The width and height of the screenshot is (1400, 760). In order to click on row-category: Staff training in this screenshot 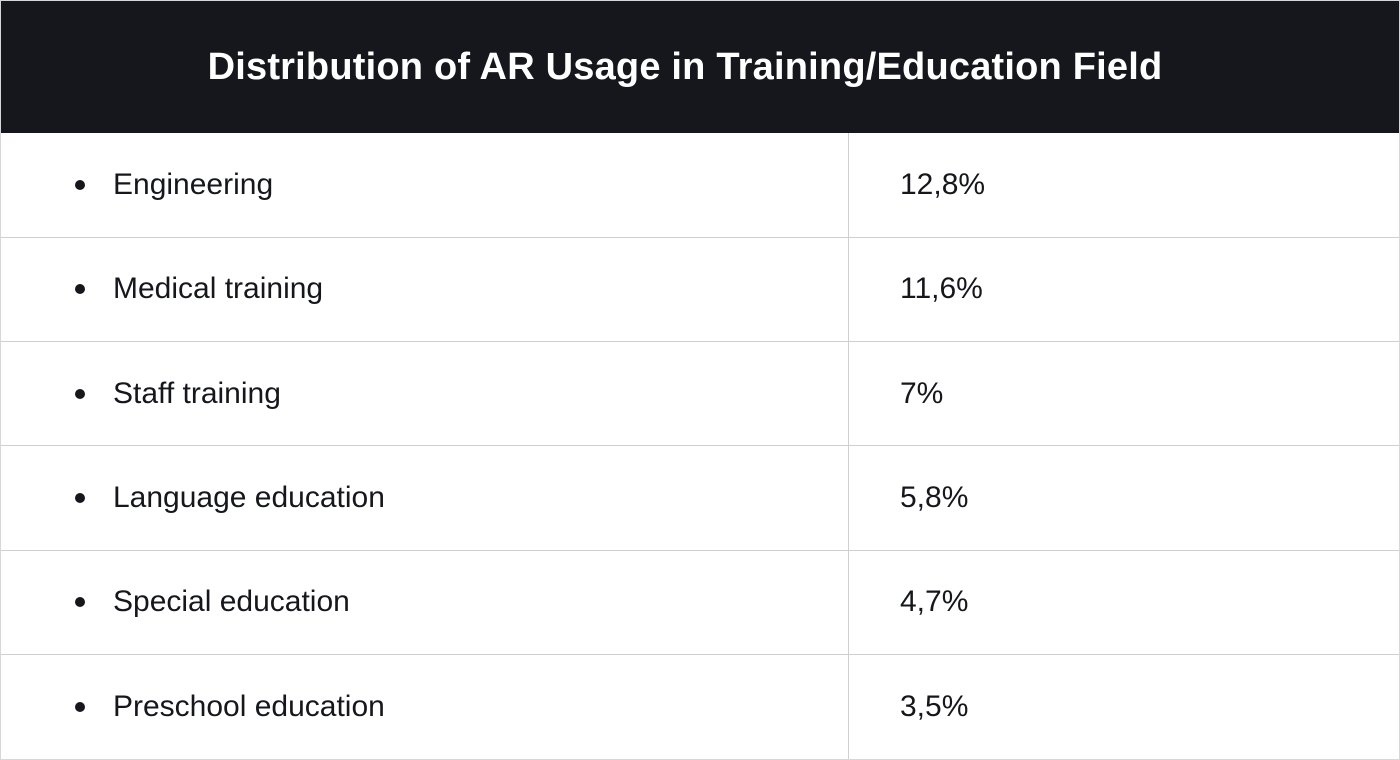, I will do `click(197, 393)`.